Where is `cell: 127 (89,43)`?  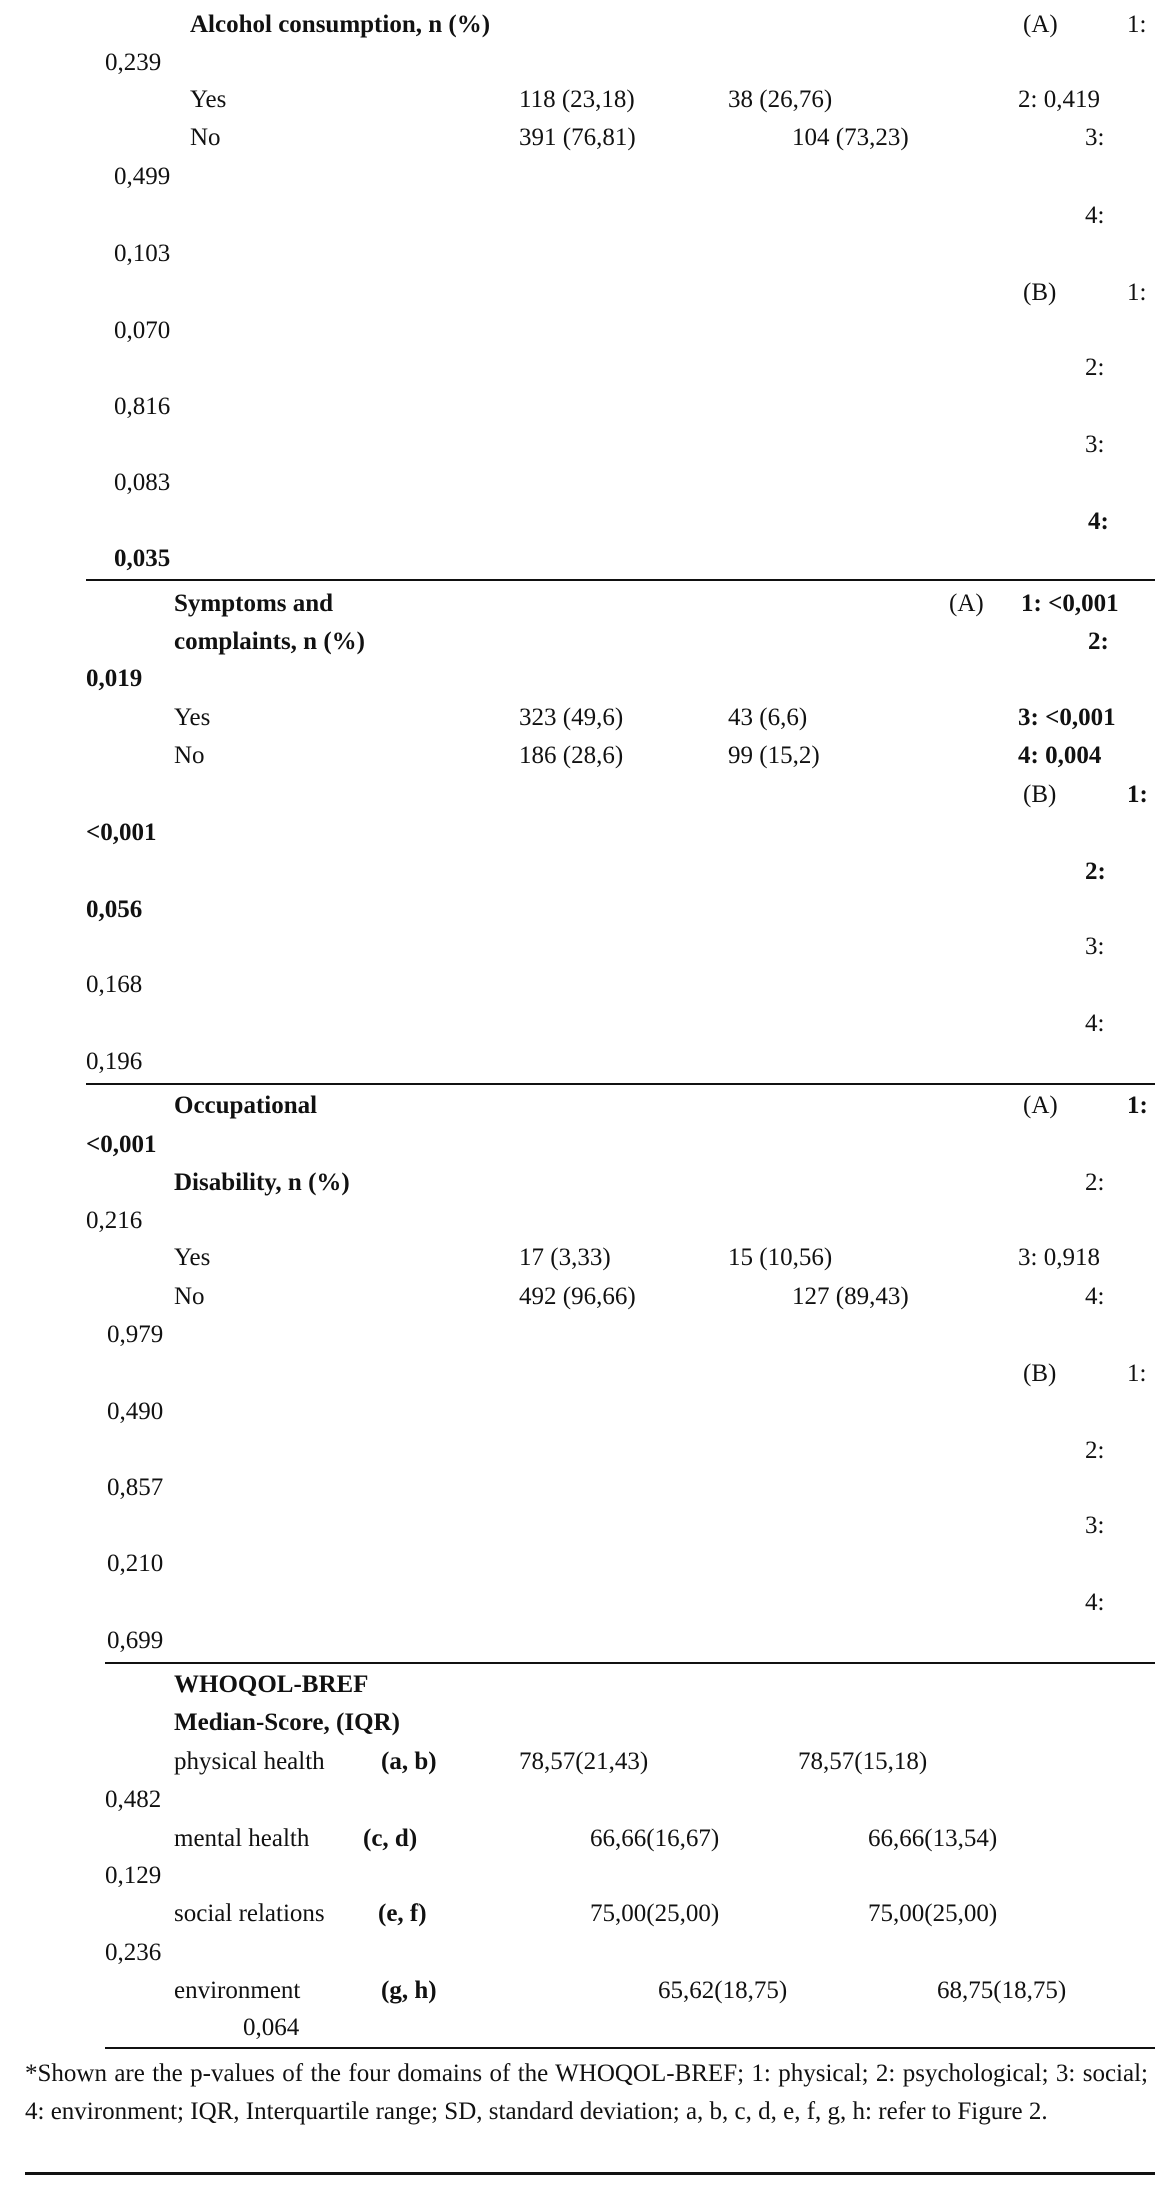
cell: 127 (89,43) is located at coordinates (850, 1296).